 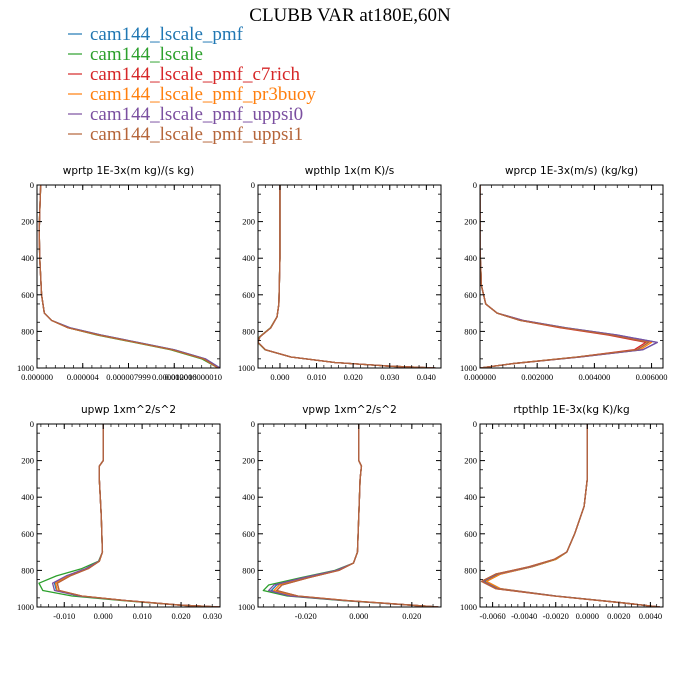 I want to click on x-tick-label: 0.000012000, so click(x=174, y=377).